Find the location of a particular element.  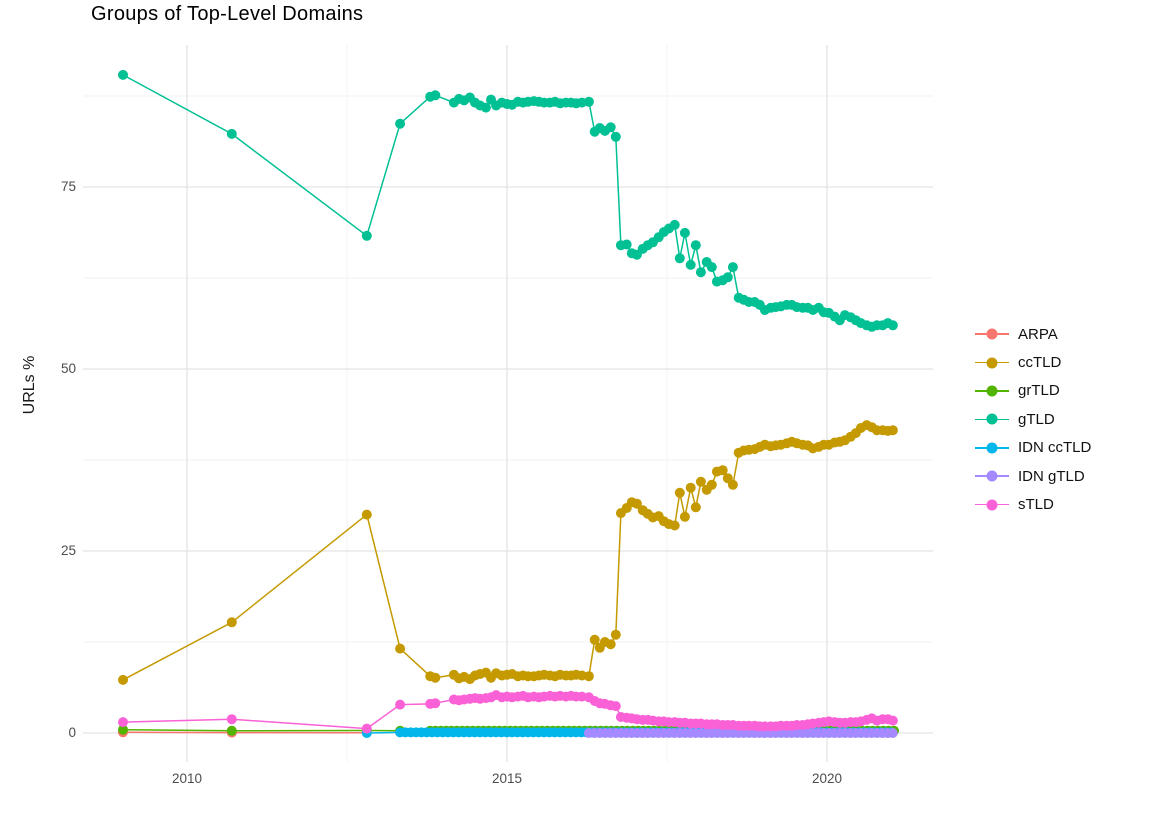

legend: ARPA ccTLD grTLD gTLD IDN ccTLD IDN gTLD sTLD is located at coordinates (1033, 419).